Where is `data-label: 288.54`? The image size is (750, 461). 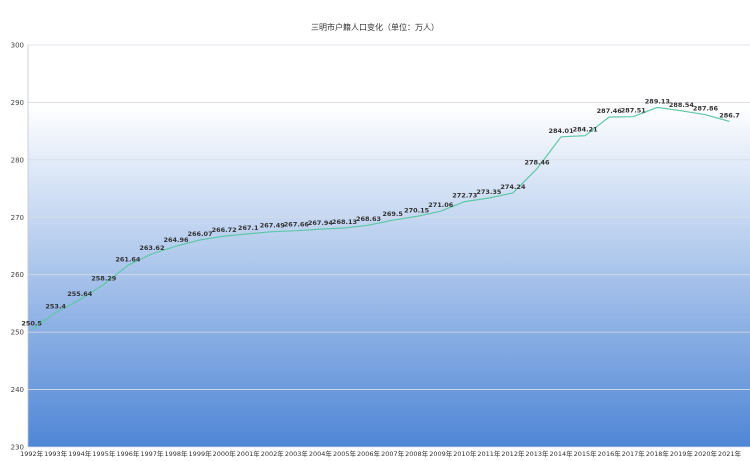
data-label: 288.54 is located at coordinates (682, 105).